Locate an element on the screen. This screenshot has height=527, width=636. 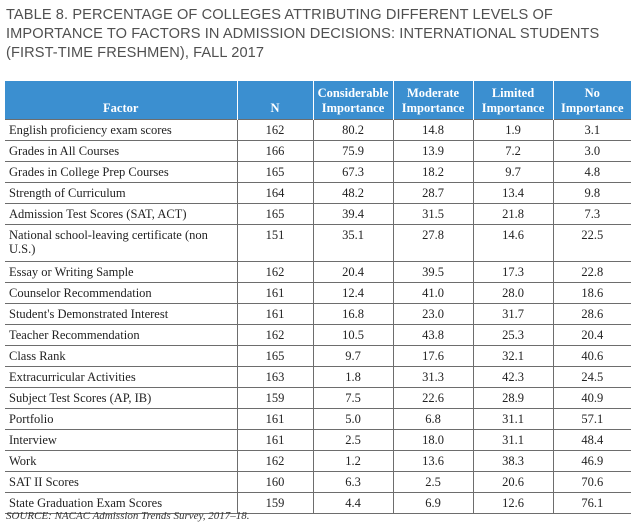
table-row: Portfolio 161 5.0 6.8 31.1 57.1 is located at coordinates (318, 419).